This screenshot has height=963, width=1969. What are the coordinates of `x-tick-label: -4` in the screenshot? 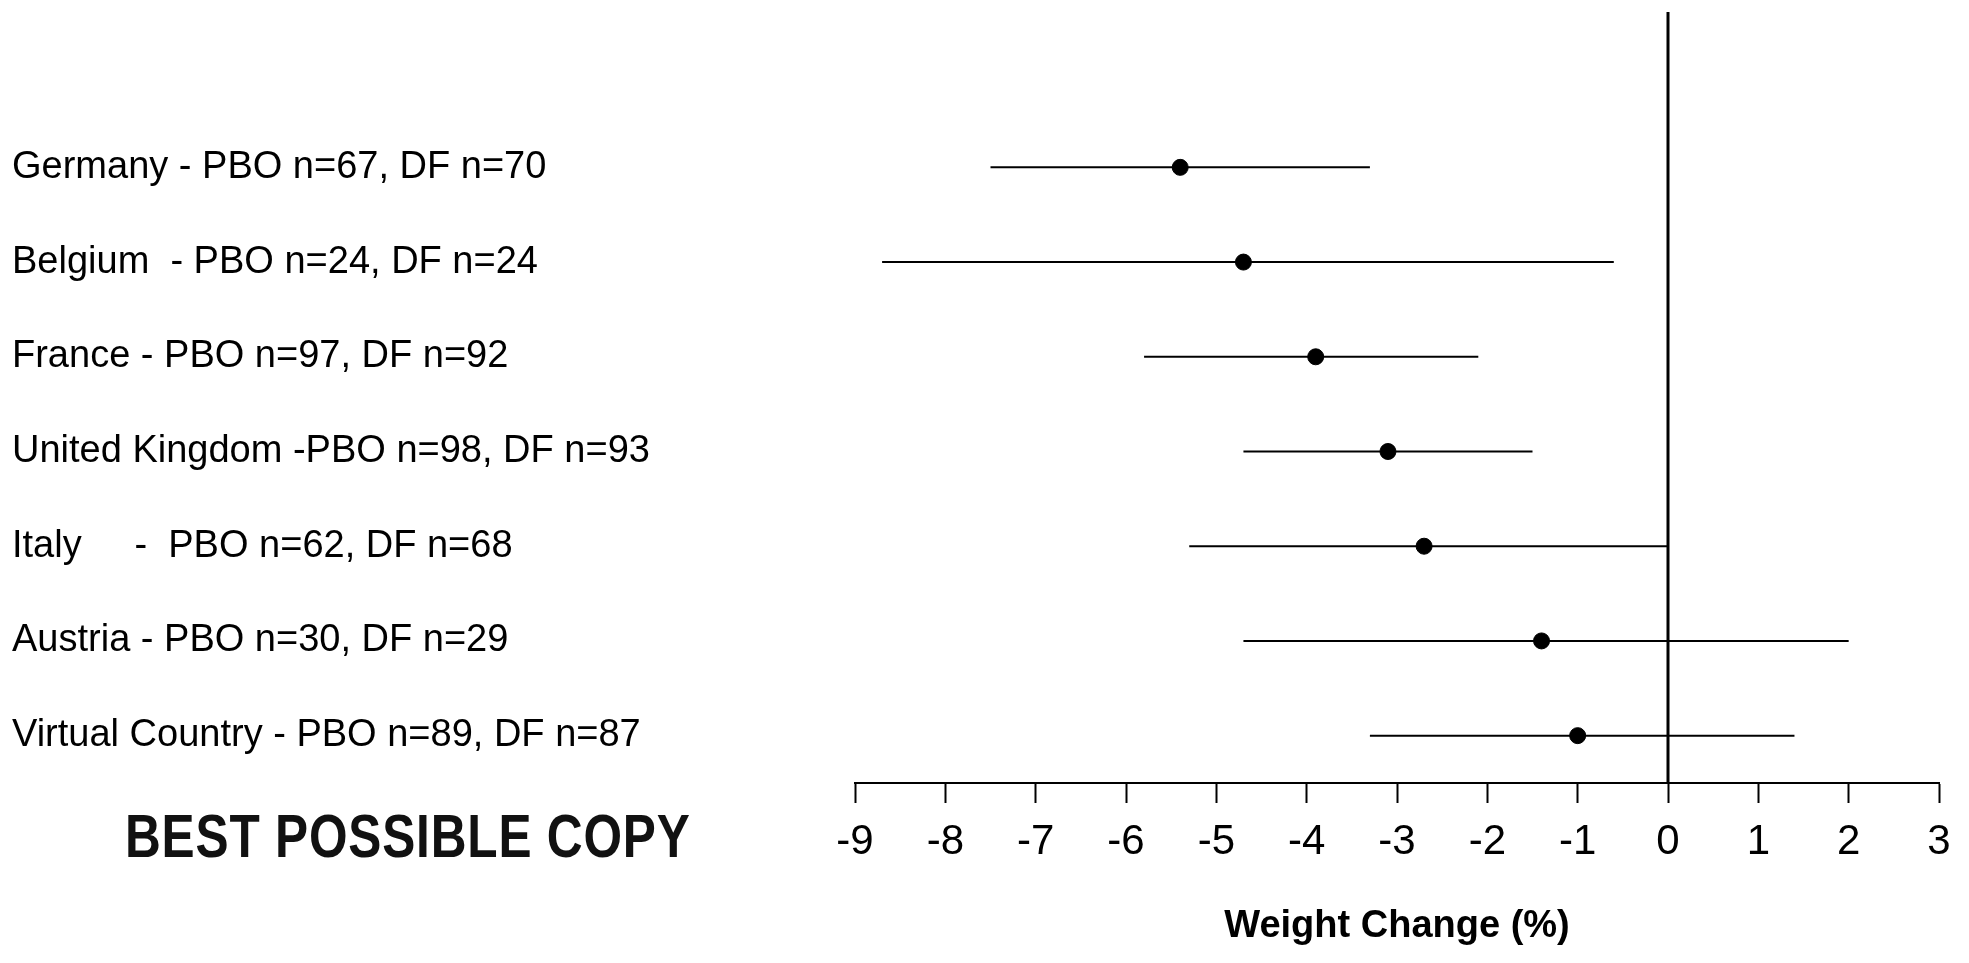 It's located at (1306, 839).